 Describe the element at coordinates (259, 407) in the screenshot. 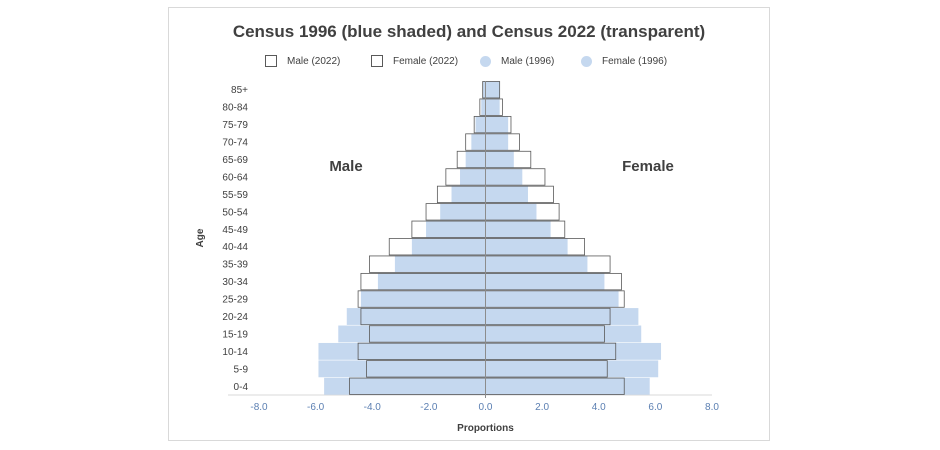

I see `x-tick-label: -8.0` at that location.